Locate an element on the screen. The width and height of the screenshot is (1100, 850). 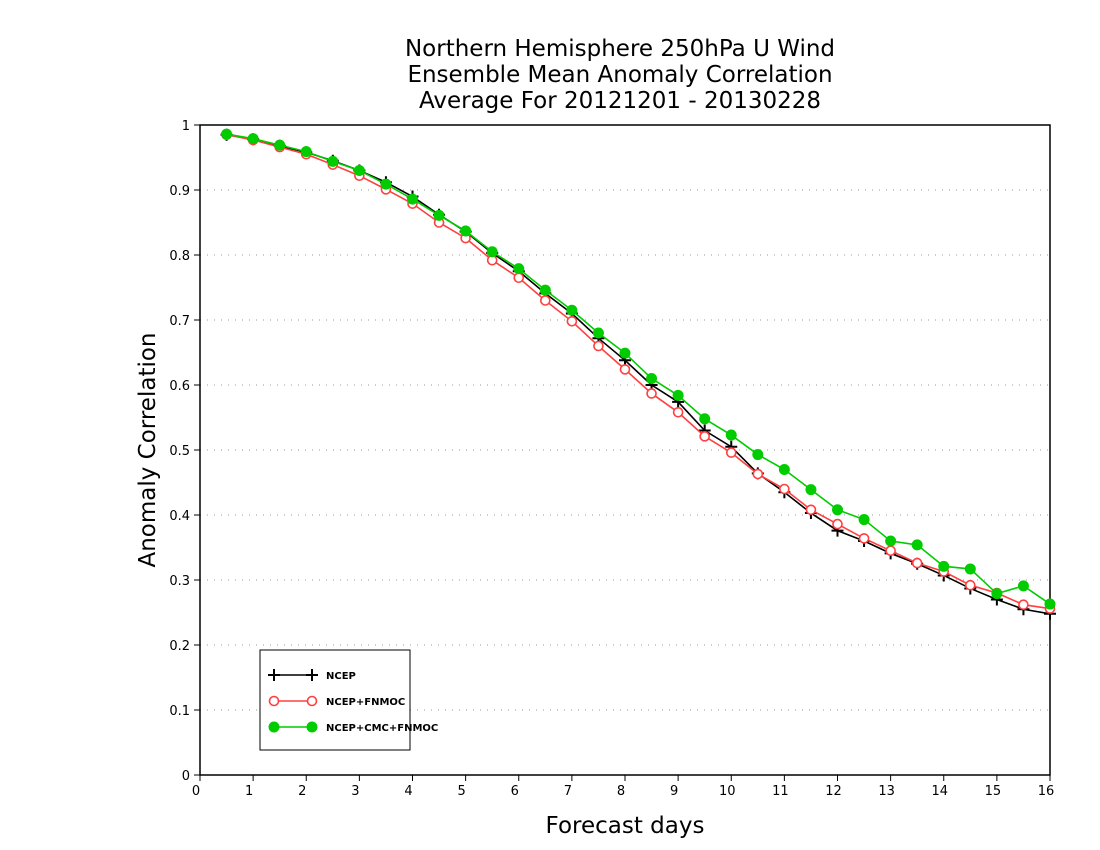
x-tick-label: 4 is located at coordinates (408, 791).